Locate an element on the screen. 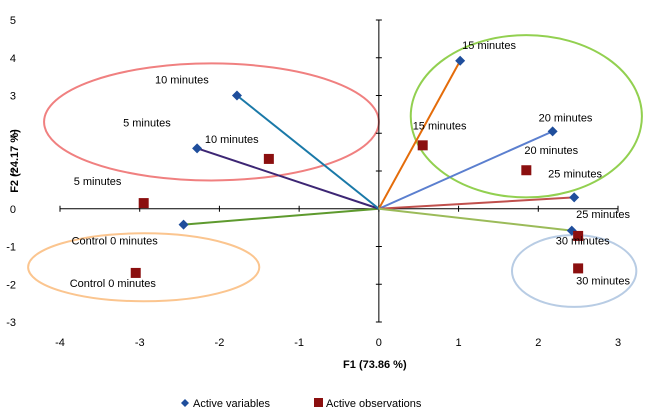 Image resolution: width=645 pixels, height=412 pixels. variable-point-label: 10 minutes is located at coordinates (182, 81).